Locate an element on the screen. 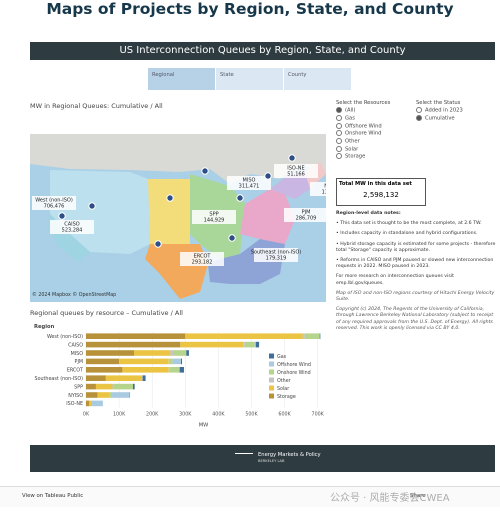  y-tick-label: West (non-ISO) is located at coordinates (65, 337).